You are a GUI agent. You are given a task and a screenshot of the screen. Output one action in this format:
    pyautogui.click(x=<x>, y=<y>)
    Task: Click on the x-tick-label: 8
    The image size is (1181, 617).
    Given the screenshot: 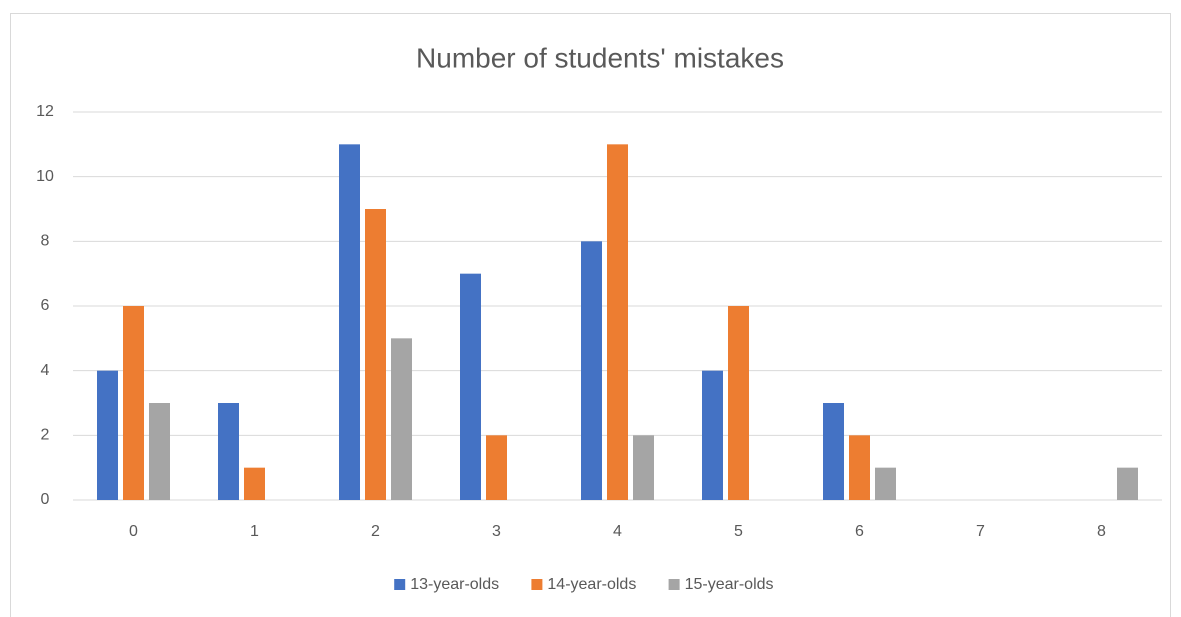 What is the action you would take?
    pyautogui.click(x=1101, y=531)
    